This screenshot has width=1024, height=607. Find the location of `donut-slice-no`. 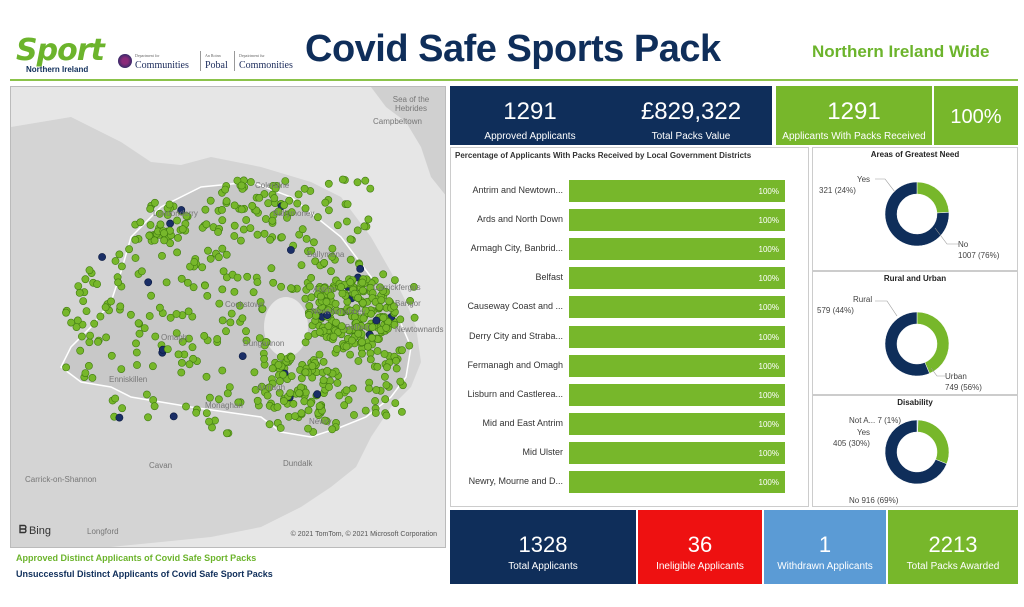

donut-slice-no is located at coordinates (916, 452).